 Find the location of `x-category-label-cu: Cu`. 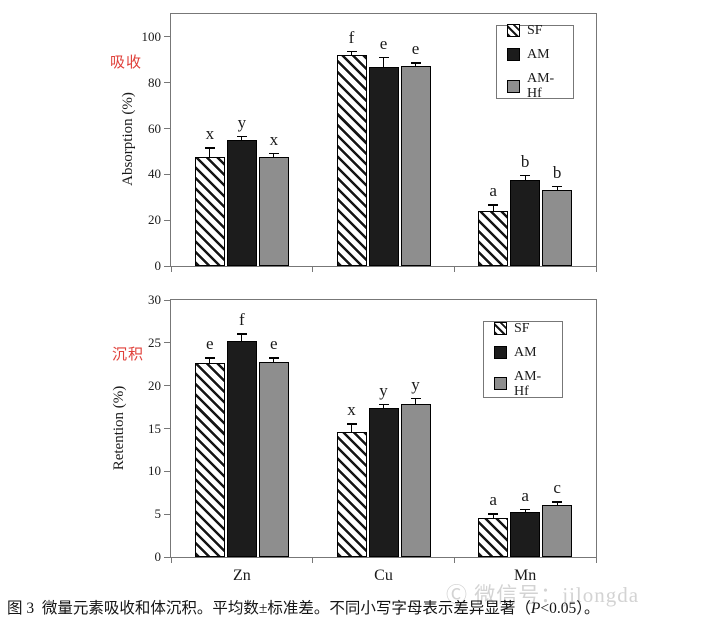

x-category-label-cu: Cu is located at coordinates (383, 575).